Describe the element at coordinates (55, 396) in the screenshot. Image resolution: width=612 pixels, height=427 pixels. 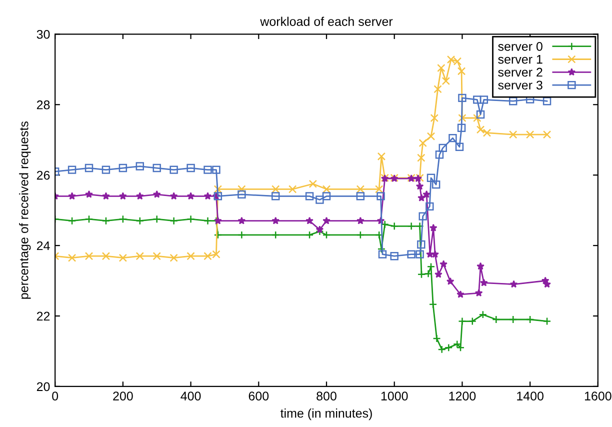
I see `x-tick-label: 0` at that location.